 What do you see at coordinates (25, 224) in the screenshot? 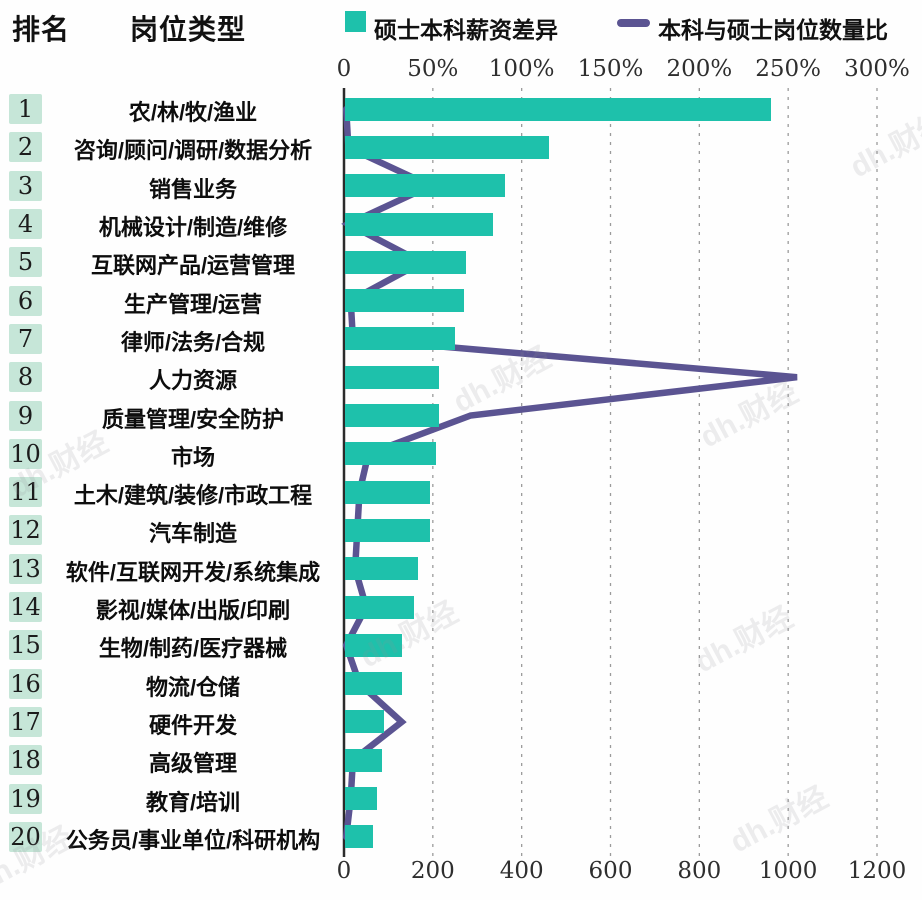
I see `rank-badge: 4` at bounding box center [25, 224].